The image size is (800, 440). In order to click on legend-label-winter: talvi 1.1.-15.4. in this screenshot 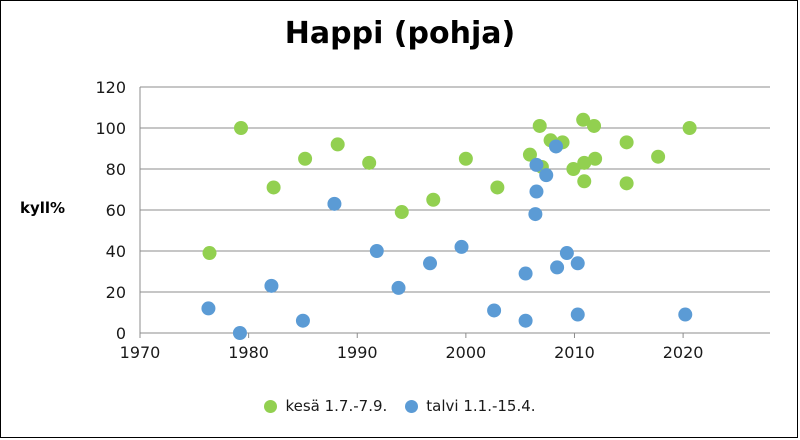, I will do `click(481, 406)`.